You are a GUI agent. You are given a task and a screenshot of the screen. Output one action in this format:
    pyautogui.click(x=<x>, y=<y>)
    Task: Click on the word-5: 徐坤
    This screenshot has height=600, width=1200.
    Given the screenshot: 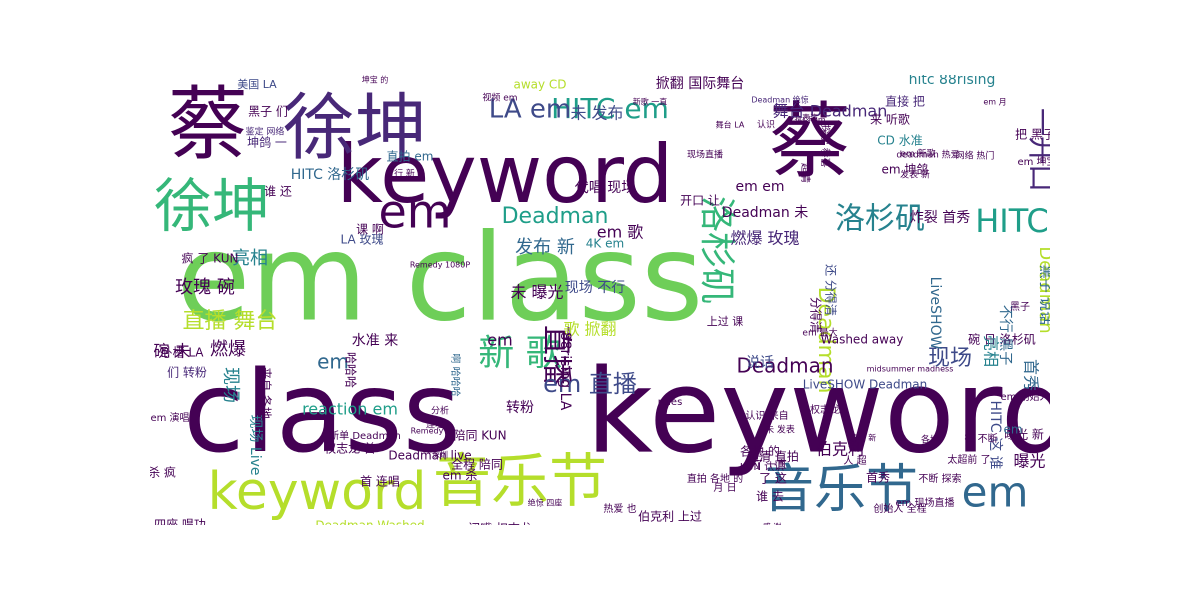 What is the action you would take?
    pyautogui.click(x=355, y=128)
    